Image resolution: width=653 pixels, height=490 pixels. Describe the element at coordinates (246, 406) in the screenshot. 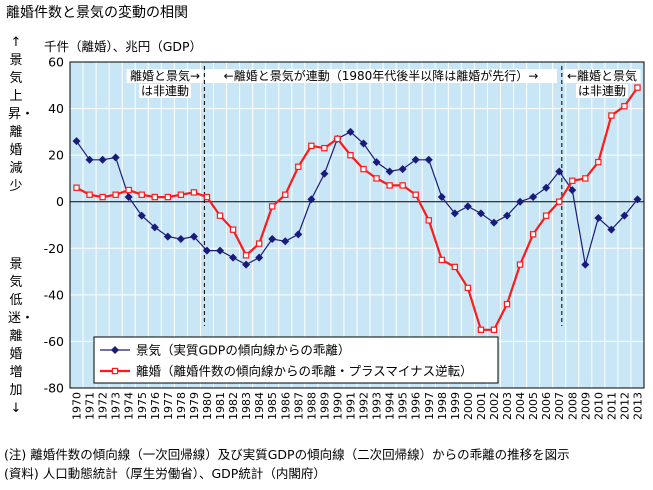

I see `x-tick-label: 1983` at that location.